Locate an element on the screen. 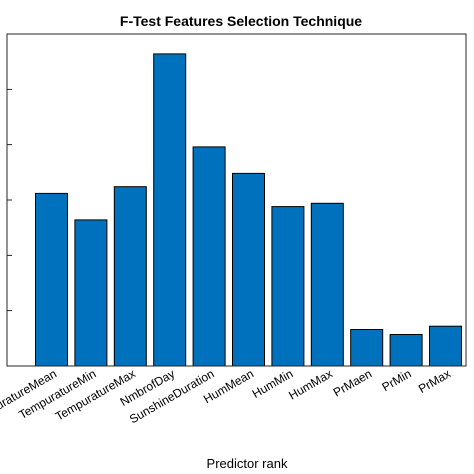  bar-hummax is located at coordinates (327, 284).